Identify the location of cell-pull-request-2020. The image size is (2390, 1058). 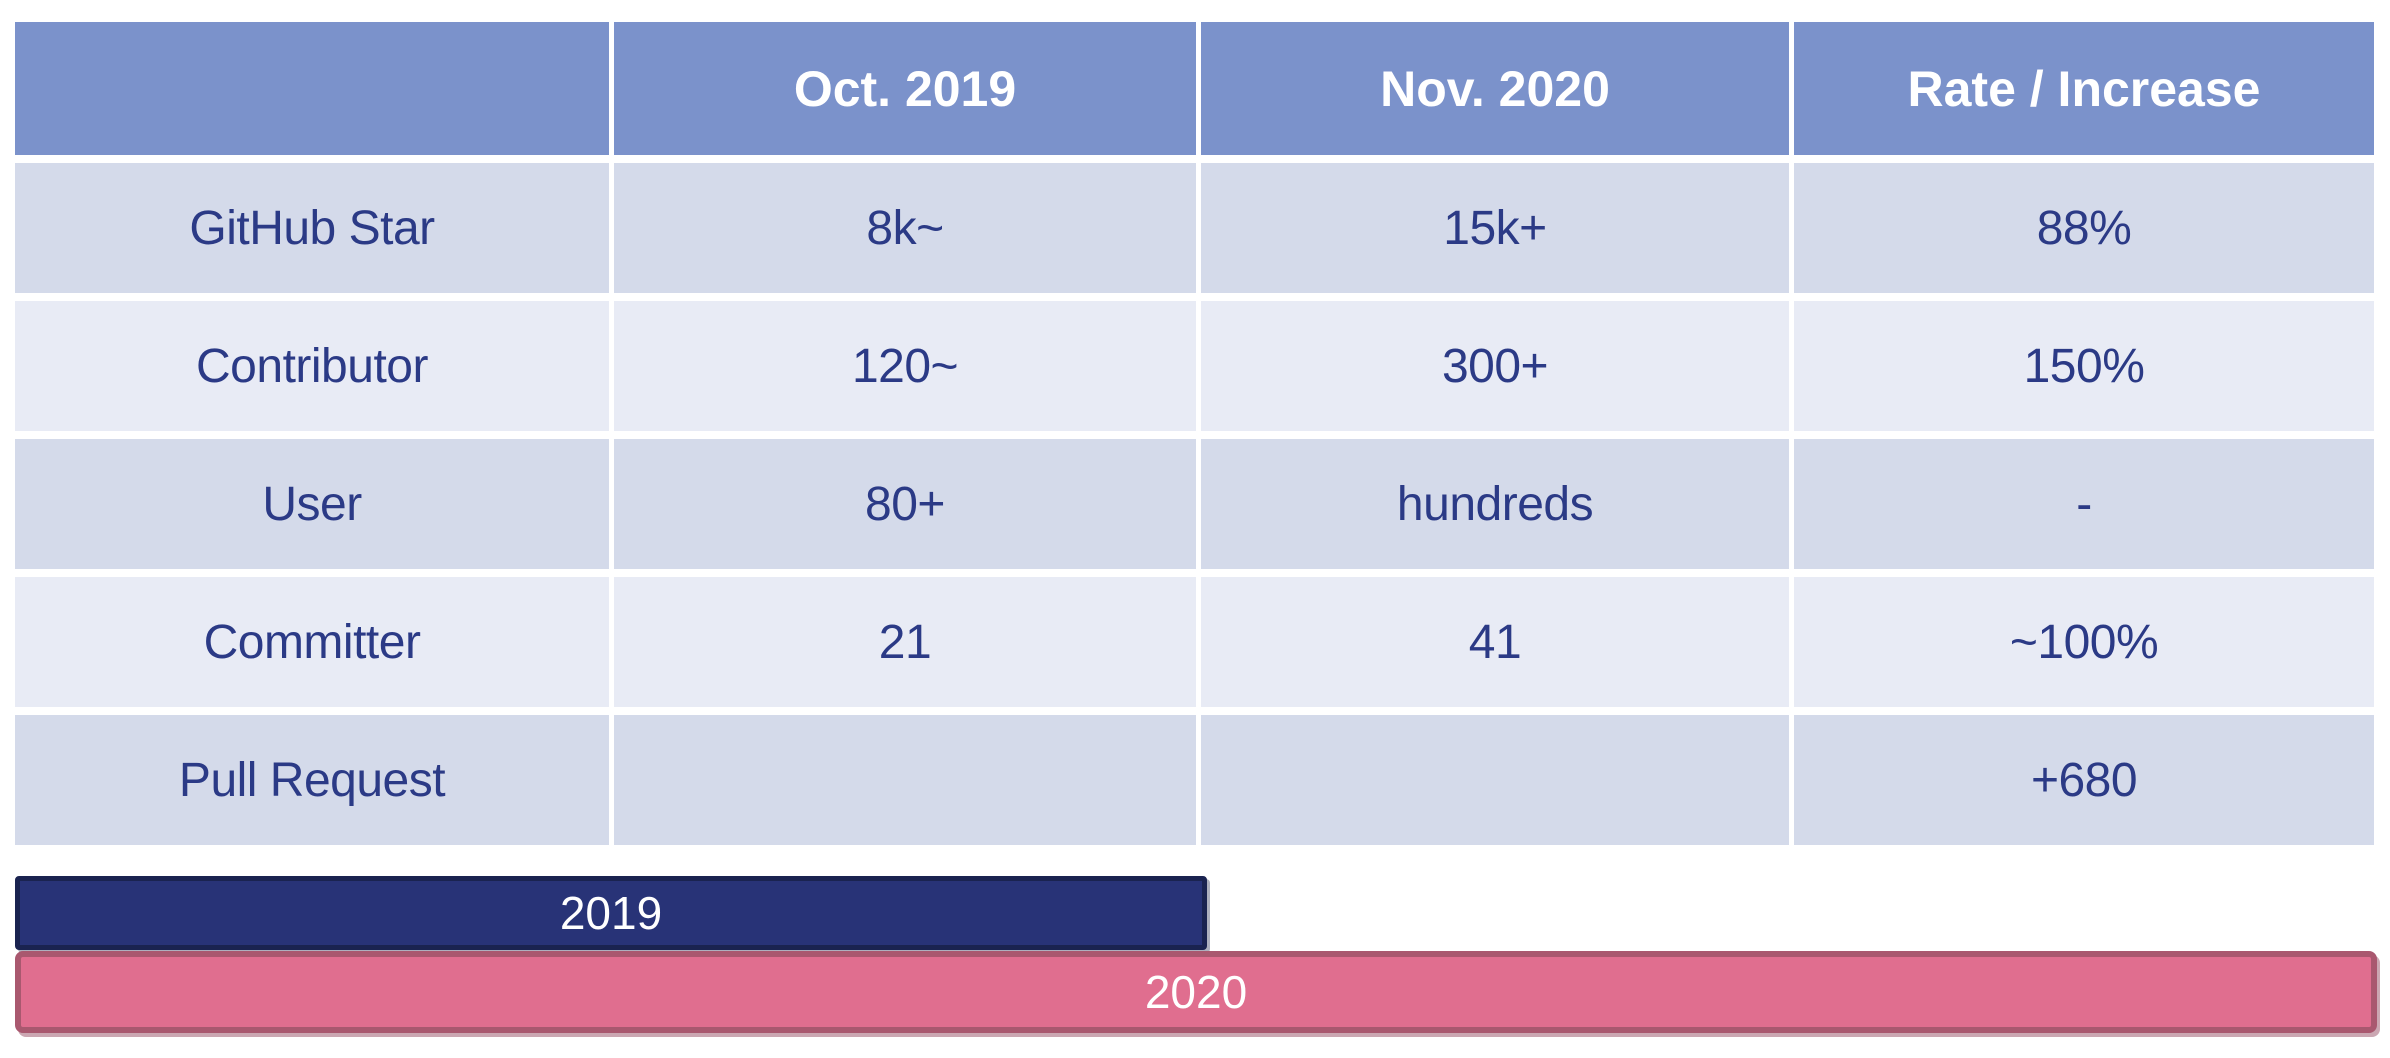
(1495, 780).